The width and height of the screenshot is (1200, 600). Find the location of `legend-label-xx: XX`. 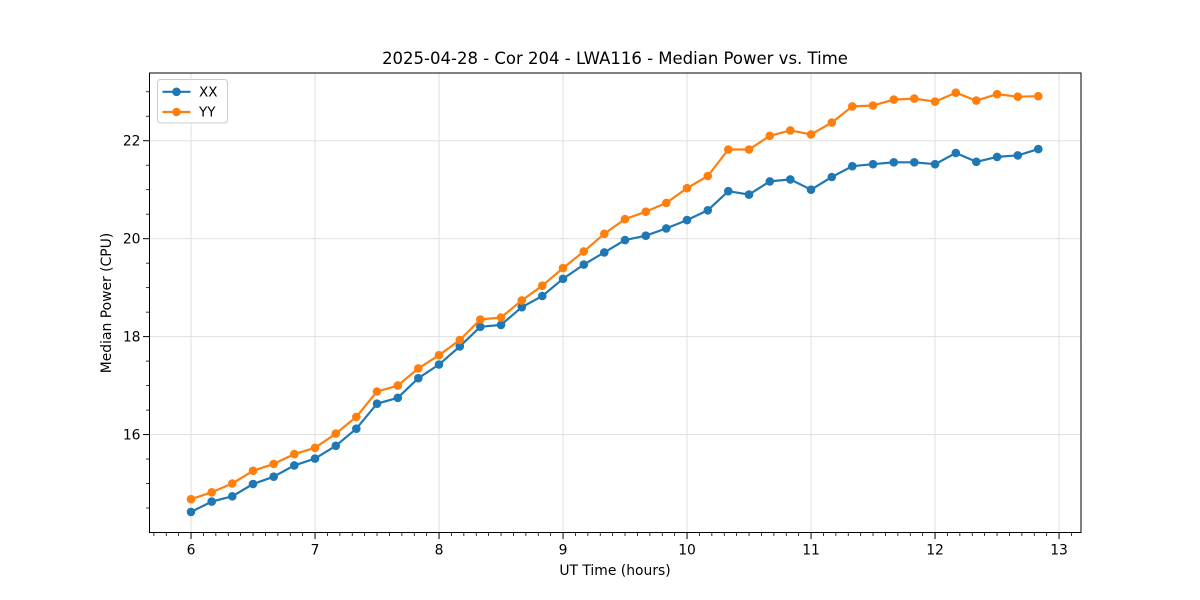

legend-label-xx: XX is located at coordinates (208, 92).